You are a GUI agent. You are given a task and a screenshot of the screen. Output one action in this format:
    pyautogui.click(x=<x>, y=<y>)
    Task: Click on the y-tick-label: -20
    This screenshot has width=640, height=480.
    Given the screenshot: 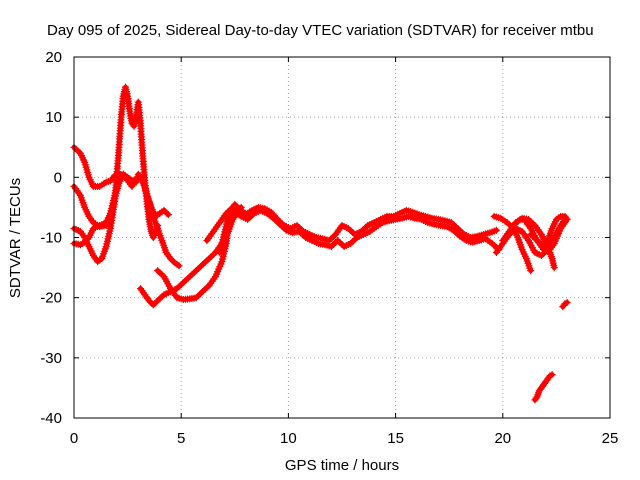 What is the action you would take?
    pyautogui.click(x=51, y=298)
    